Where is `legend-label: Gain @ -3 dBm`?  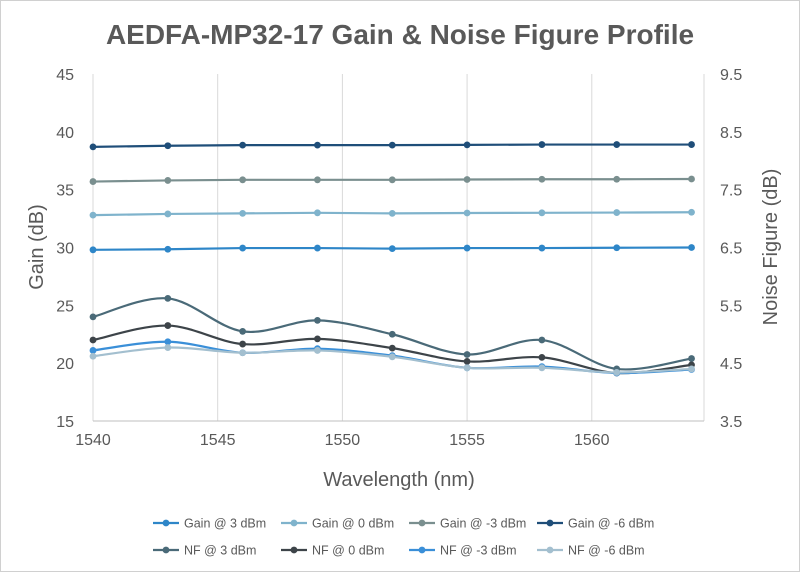
legend-label: Gain @ -3 dBm is located at coordinates (483, 524).